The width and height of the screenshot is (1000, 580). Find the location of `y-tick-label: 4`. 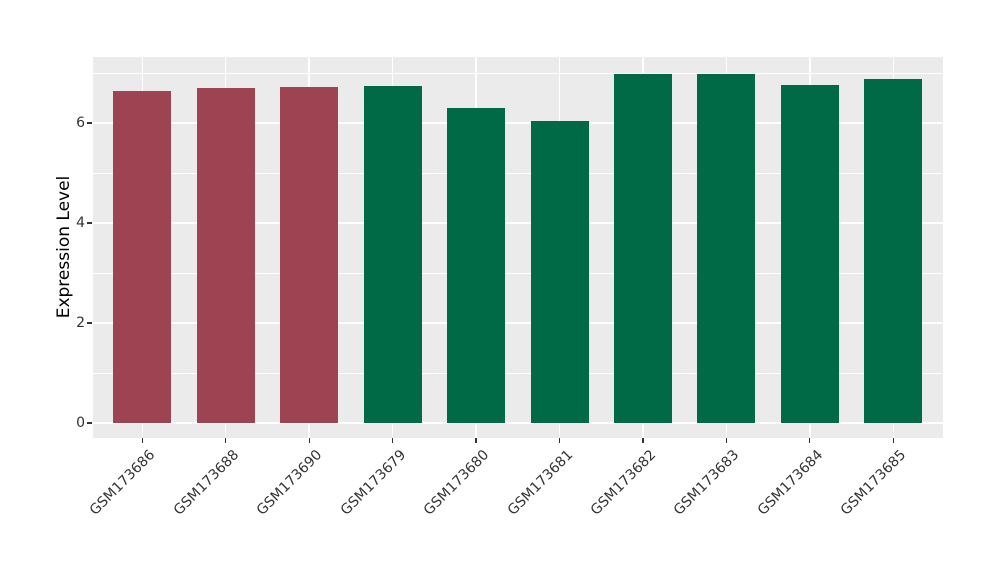

y-tick-label: 4 is located at coordinates (80, 223).